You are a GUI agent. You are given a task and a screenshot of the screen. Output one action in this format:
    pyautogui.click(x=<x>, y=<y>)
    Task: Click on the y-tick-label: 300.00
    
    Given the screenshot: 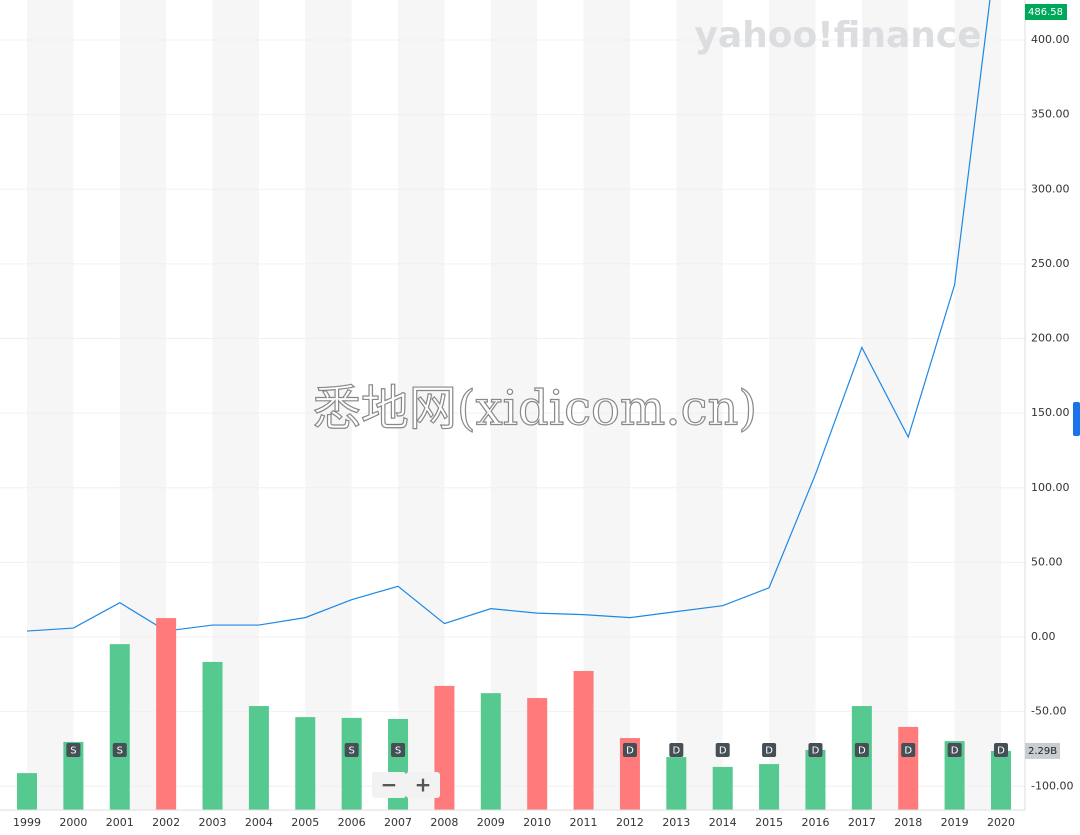 What is the action you would take?
    pyautogui.click(x=1050, y=188)
    